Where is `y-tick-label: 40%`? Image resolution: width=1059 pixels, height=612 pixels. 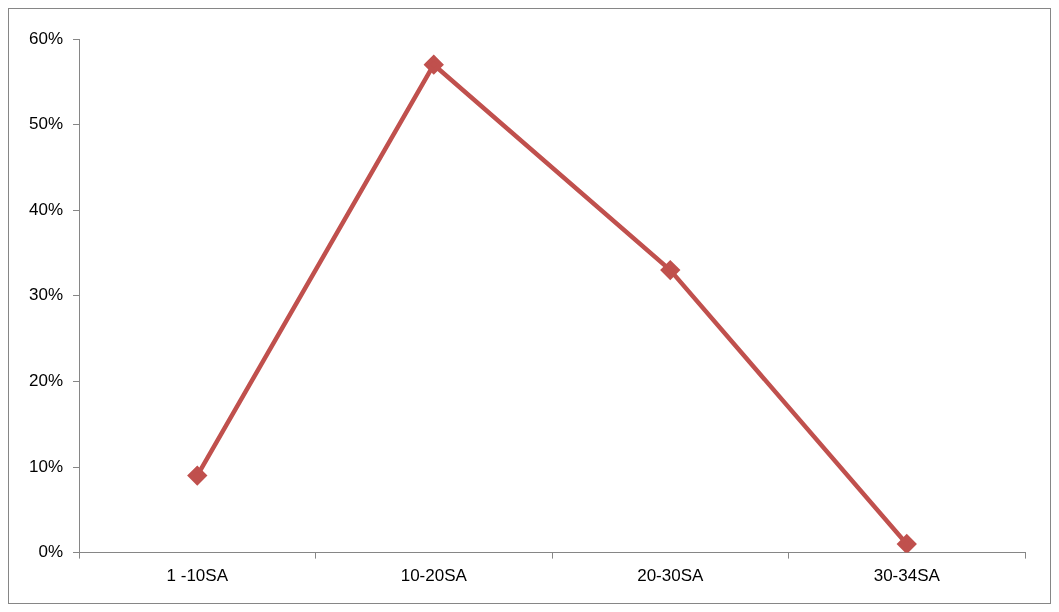
y-tick-label: 40% is located at coordinates (46, 209).